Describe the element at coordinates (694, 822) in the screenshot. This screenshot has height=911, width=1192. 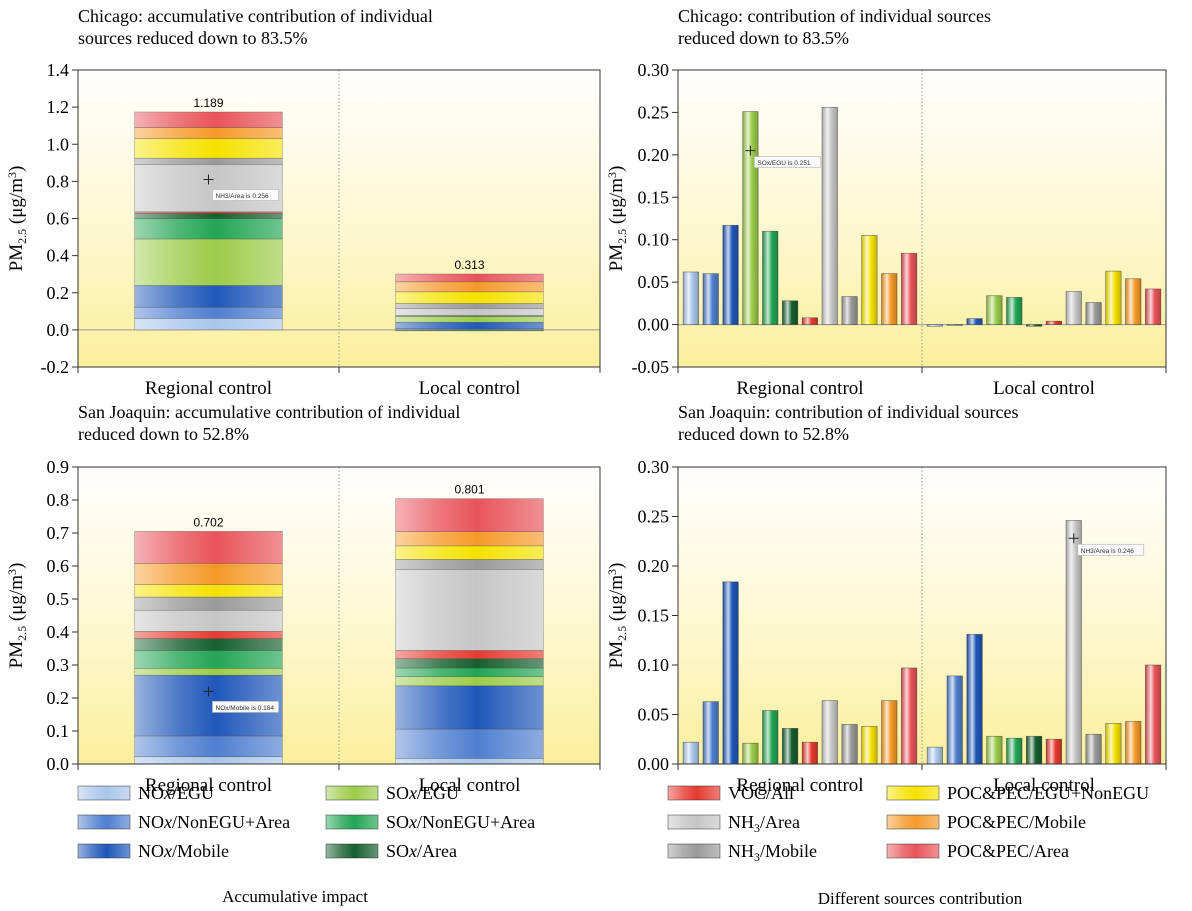
I see `legend-swatch-nh3-area` at that location.